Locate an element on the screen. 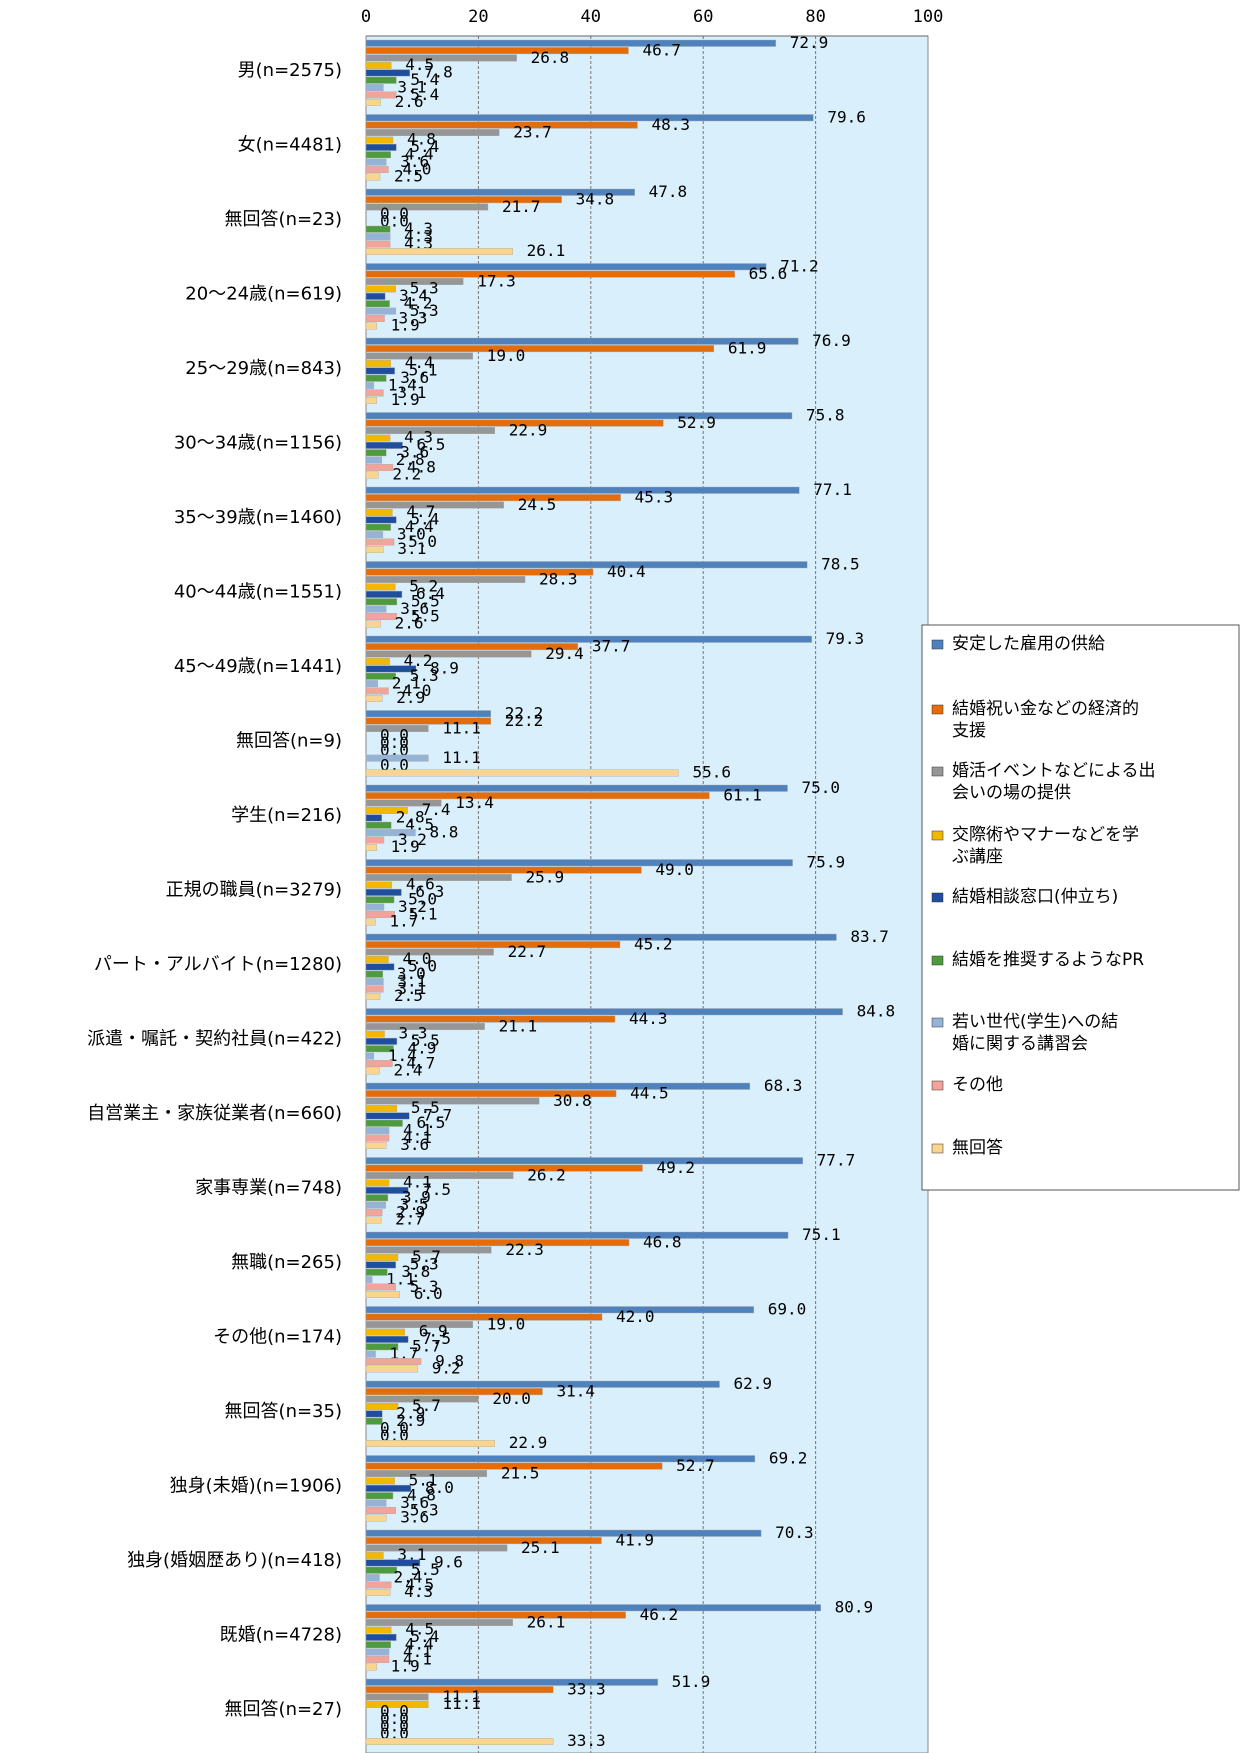 This screenshot has width=1249, height=1753. data-label: 5.1 is located at coordinates (423, 370).